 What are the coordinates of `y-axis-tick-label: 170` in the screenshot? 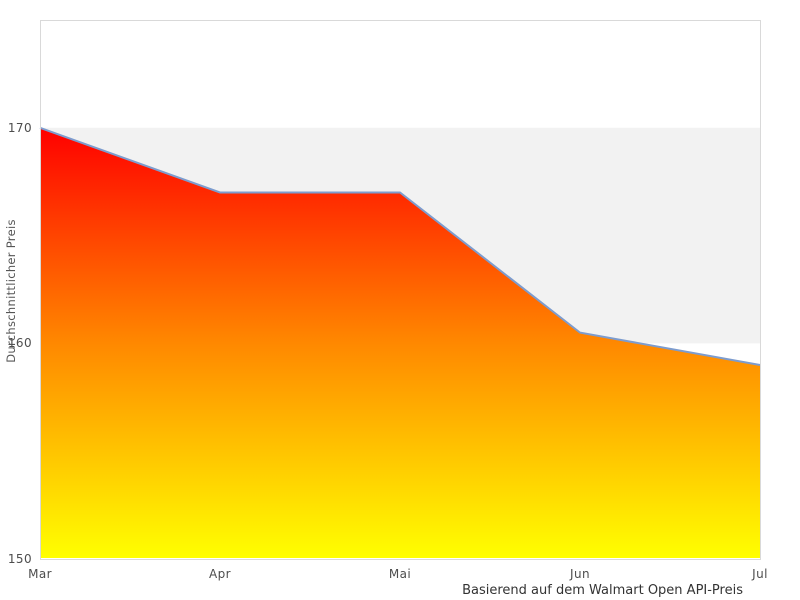 It's located at (19, 127).